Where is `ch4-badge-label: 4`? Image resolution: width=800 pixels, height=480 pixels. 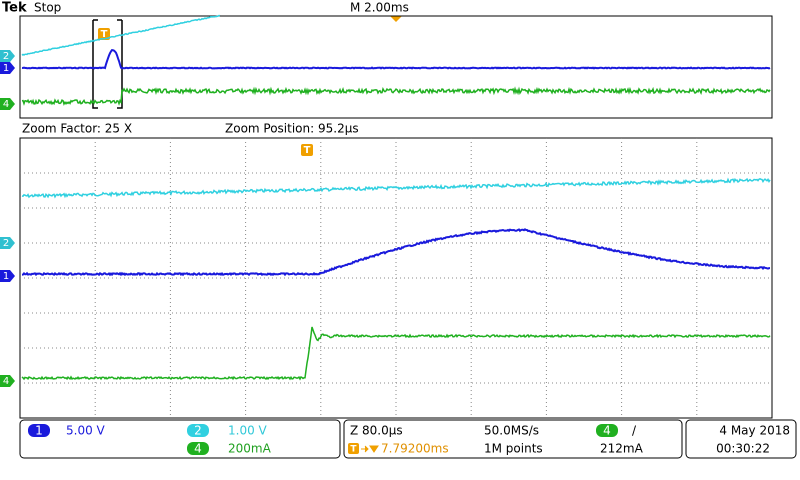
ch4-badge-label: 4 is located at coordinates (198, 449).